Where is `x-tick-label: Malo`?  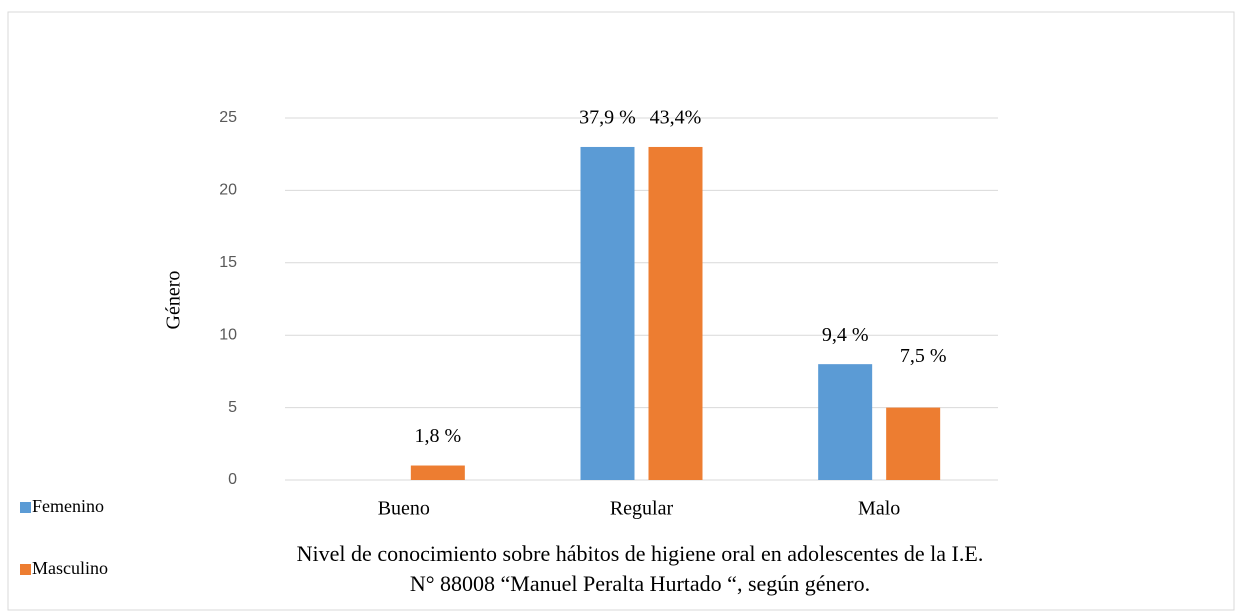
x-tick-label: Malo is located at coordinates (879, 509).